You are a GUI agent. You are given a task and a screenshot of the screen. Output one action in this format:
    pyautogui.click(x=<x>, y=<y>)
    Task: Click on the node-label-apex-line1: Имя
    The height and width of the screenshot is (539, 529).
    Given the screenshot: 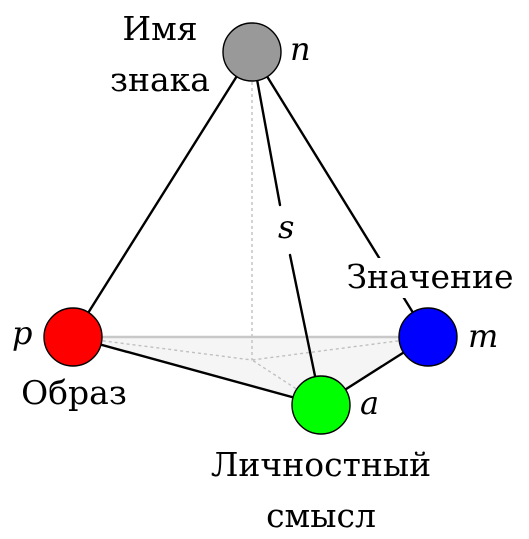 What is the action you would take?
    pyautogui.click(x=159, y=28)
    